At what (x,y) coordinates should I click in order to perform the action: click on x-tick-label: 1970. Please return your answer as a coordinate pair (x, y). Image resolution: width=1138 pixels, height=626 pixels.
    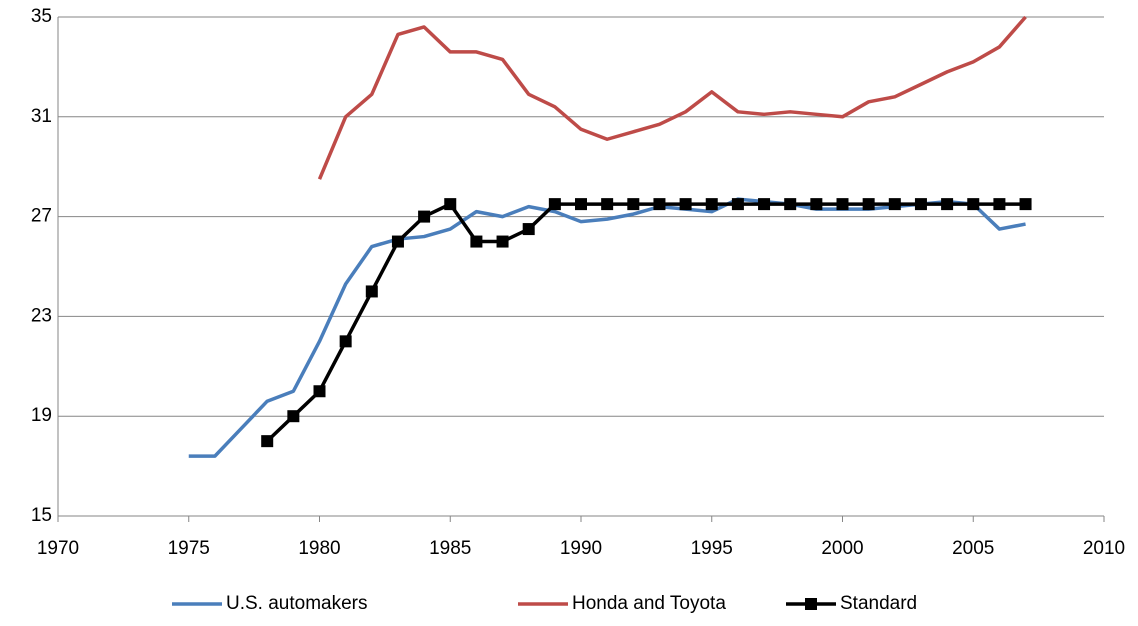
    Looking at the image, I should click on (58, 548).